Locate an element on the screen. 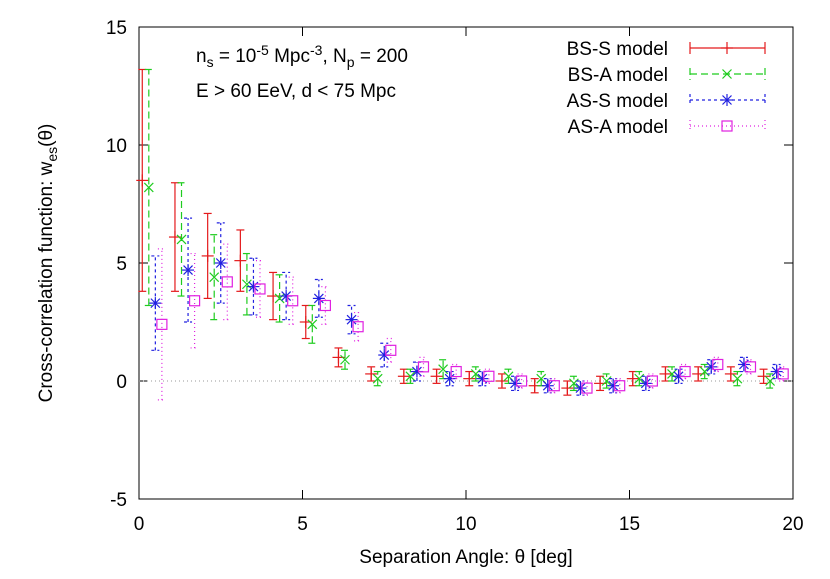 The height and width of the screenshot is (579, 830). annotation-part: = 200 is located at coordinates (381, 56).